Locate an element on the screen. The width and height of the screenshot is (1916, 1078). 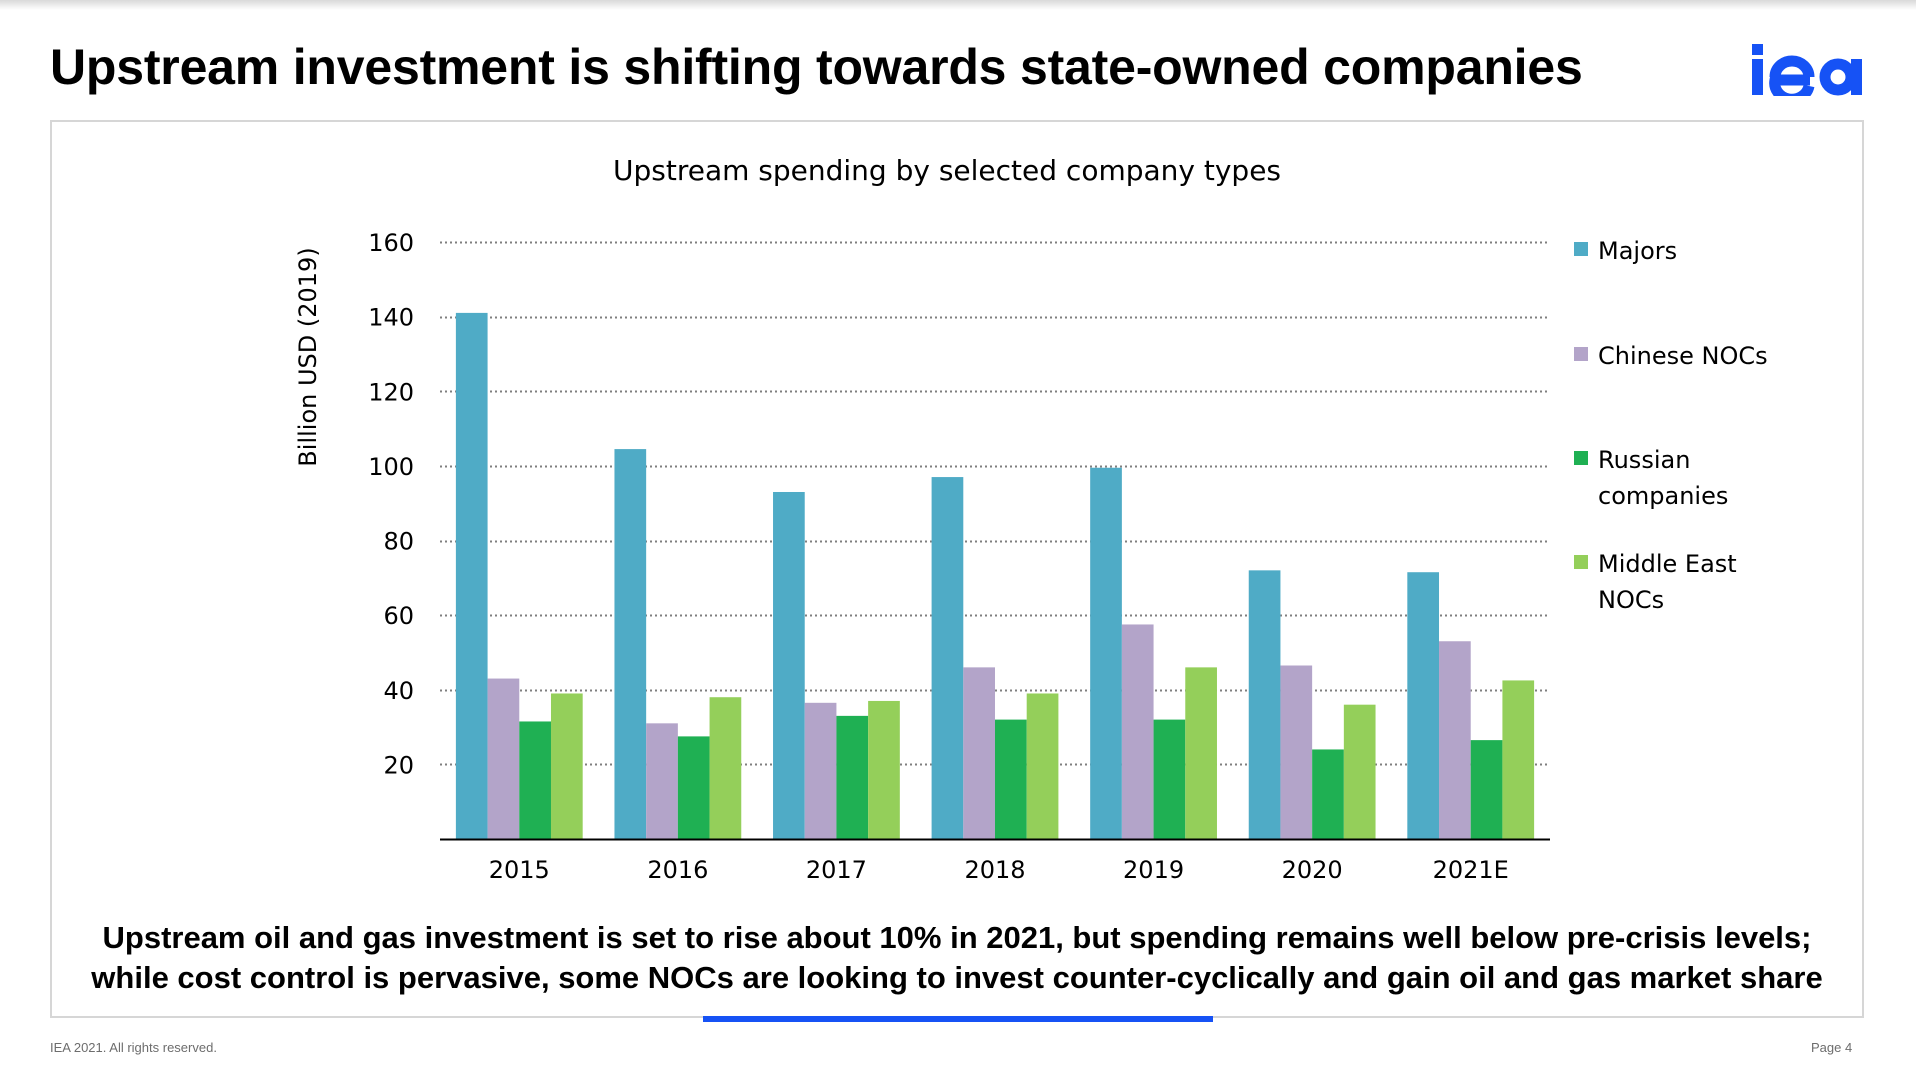
bar-majors-2020 is located at coordinates (1264, 704).